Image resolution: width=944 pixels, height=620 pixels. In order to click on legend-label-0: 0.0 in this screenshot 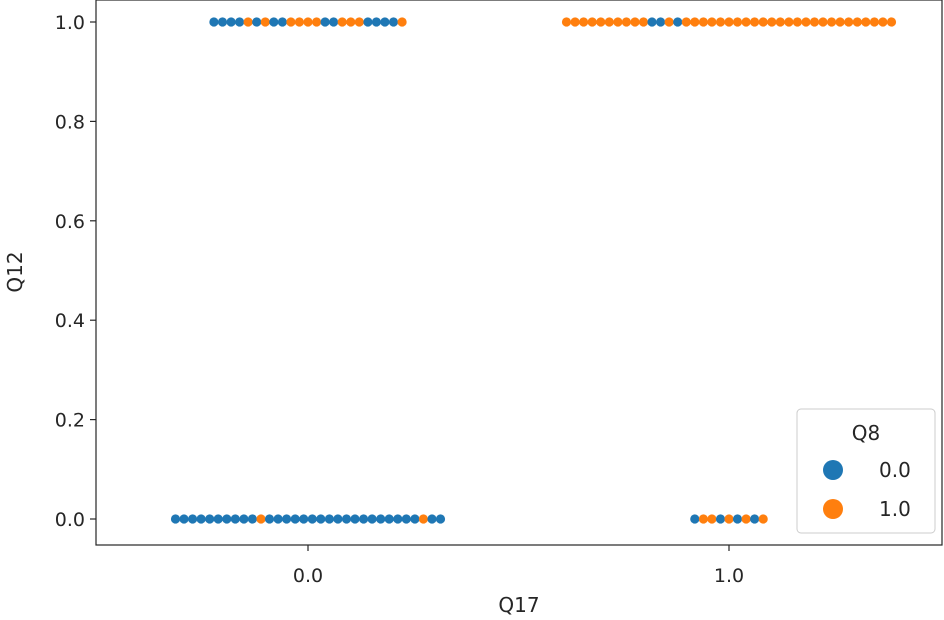, I will do `click(895, 470)`.